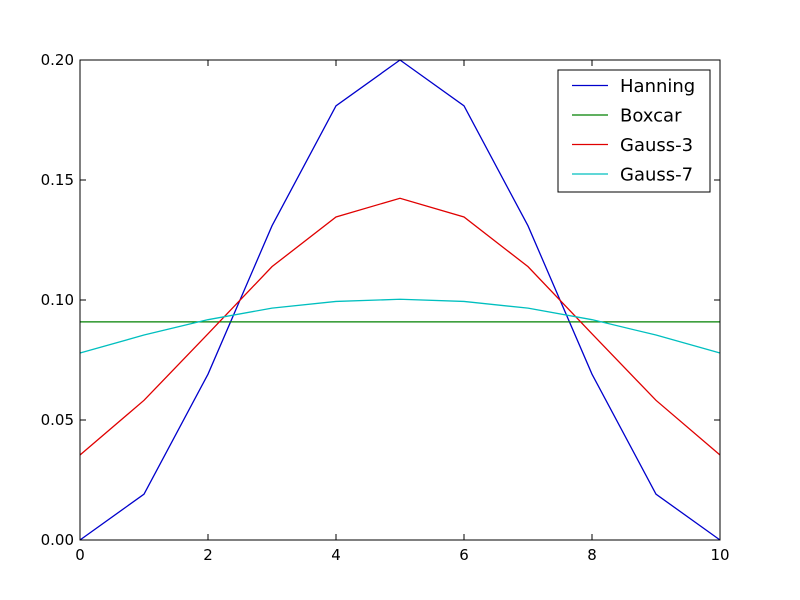 The width and height of the screenshot is (800, 600). What do you see at coordinates (657, 86) in the screenshot?
I see `legend-label-hanning: Hanning` at bounding box center [657, 86].